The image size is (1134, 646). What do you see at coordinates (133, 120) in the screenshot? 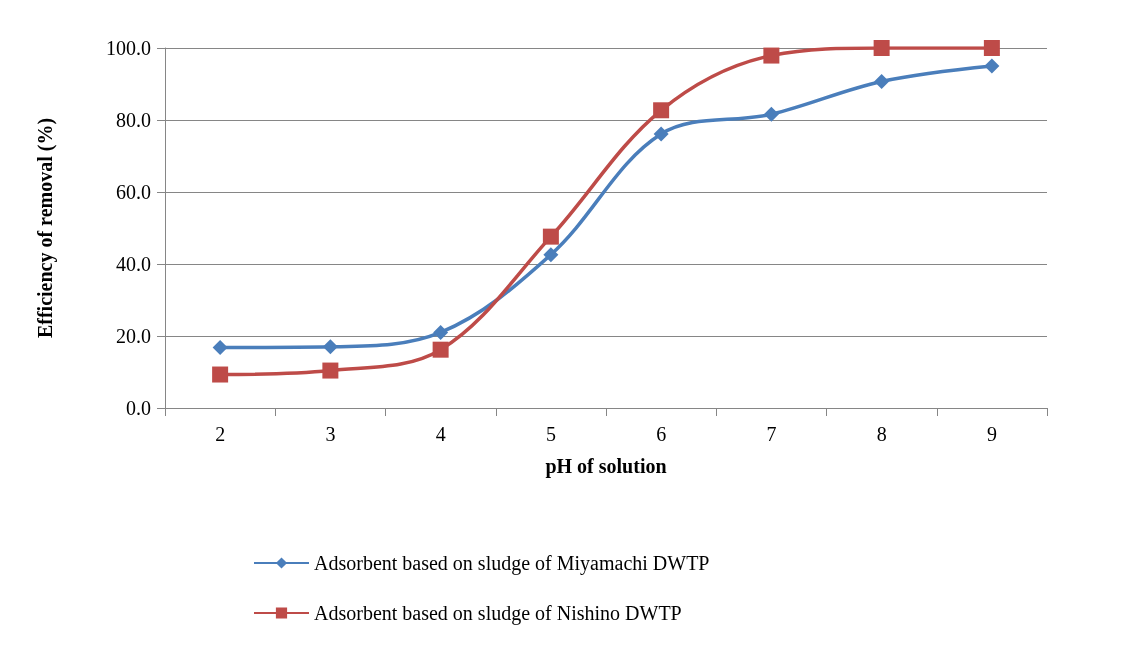
I see `y-tick-label: 80.0` at bounding box center [133, 120].